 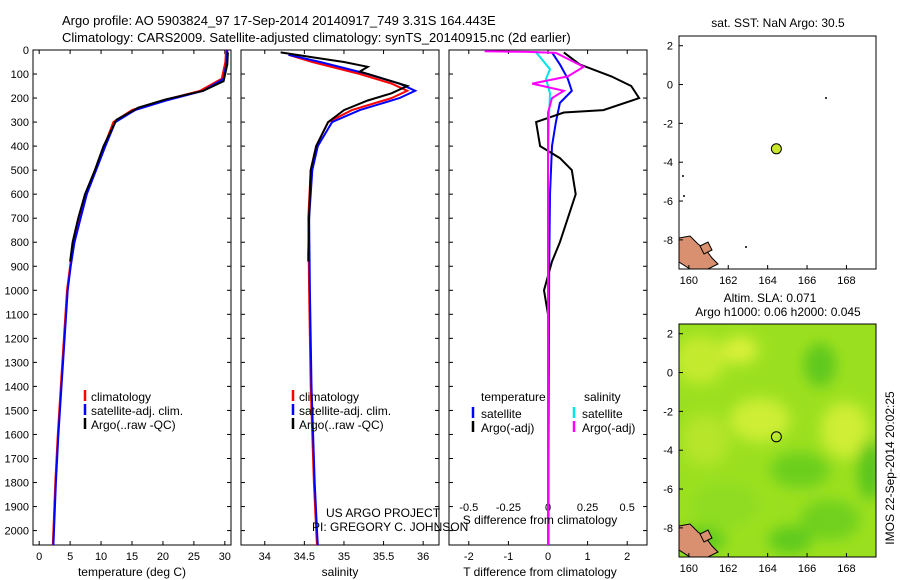 What do you see at coordinates (20, 267) in the screenshot?
I see `y-tick-label: 900` at bounding box center [20, 267].